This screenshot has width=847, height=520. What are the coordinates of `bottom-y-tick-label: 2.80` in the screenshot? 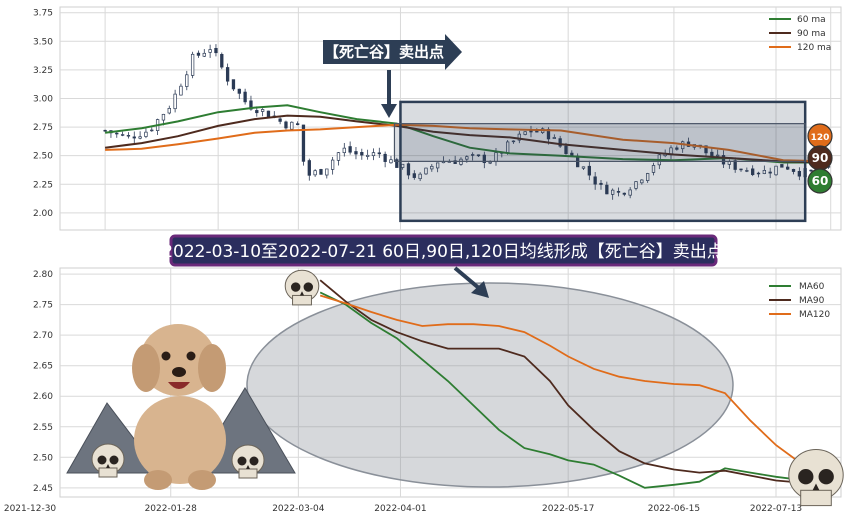 It's located at (43, 275).